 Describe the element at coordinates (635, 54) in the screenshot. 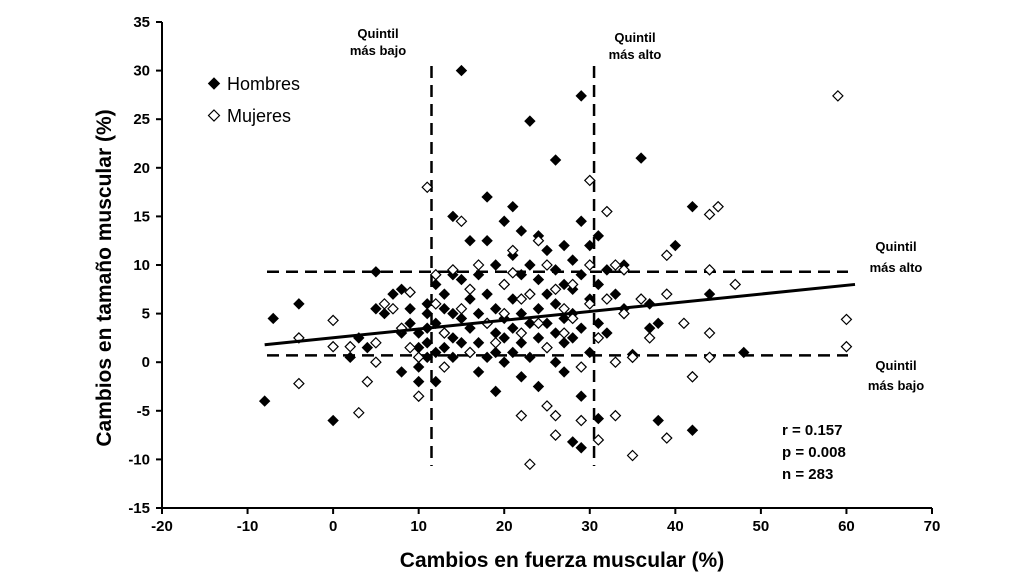

I see `quintile-label-top-x-2: más alto` at that location.